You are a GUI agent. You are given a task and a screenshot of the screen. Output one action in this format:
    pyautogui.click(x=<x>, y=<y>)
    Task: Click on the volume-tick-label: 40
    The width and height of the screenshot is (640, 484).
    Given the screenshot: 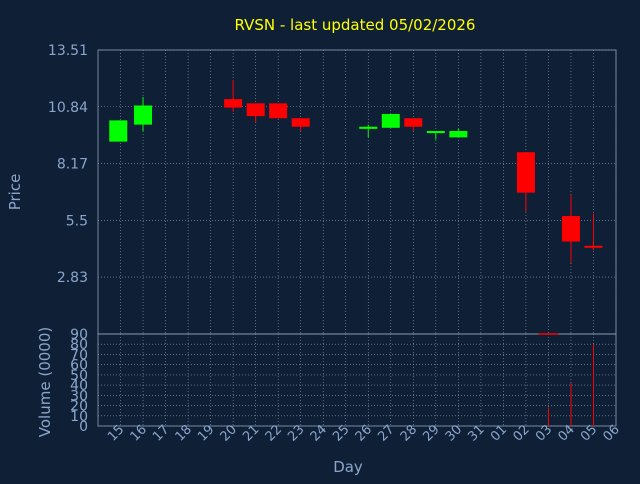 What is the action you would take?
    pyautogui.click(x=79, y=386)
    